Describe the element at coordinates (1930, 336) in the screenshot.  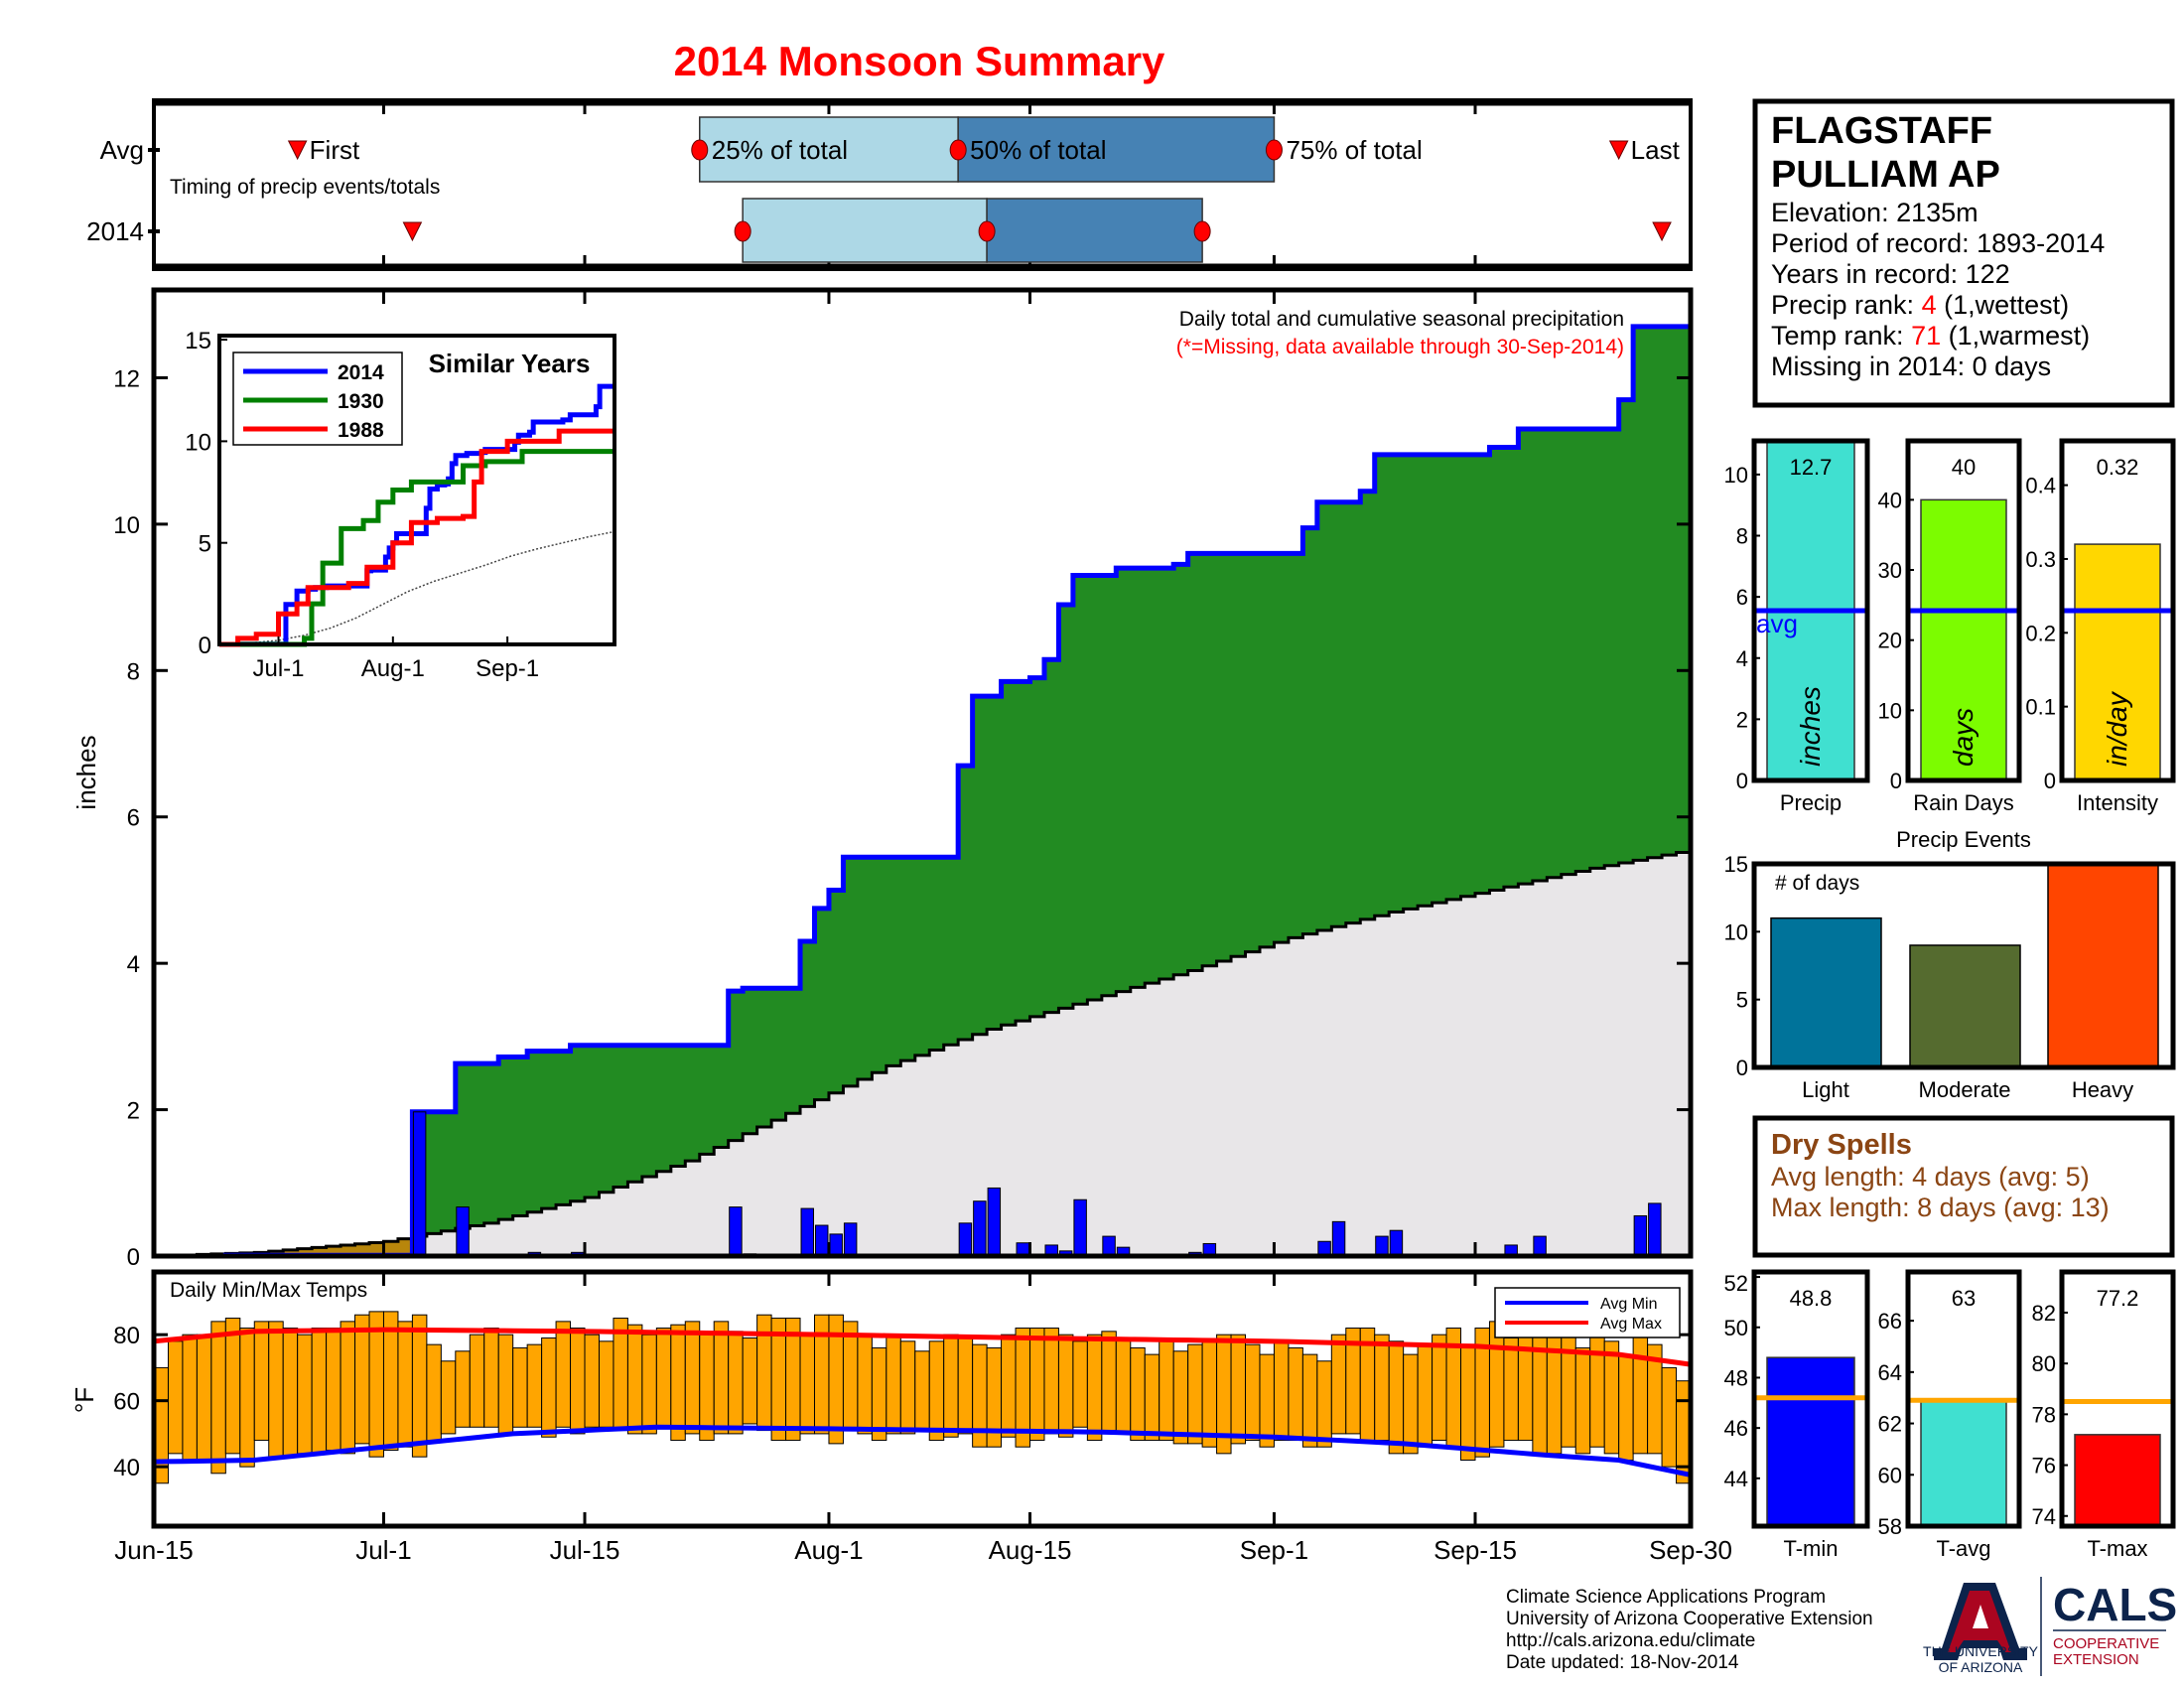
I see `temp-rank: Temp rank: 71 (1,warmest)` at that location.